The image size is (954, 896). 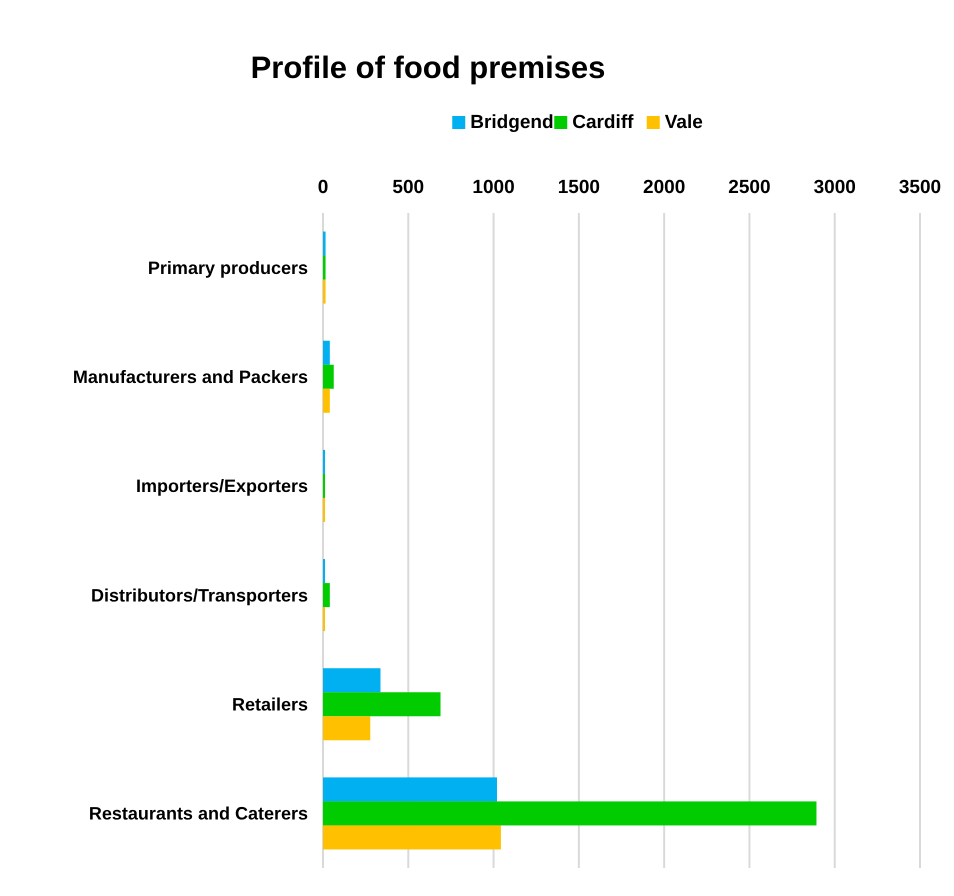 What do you see at coordinates (270, 704) in the screenshot?
I see `y-tick-label: Retailers` at bounding box center [270, 704].